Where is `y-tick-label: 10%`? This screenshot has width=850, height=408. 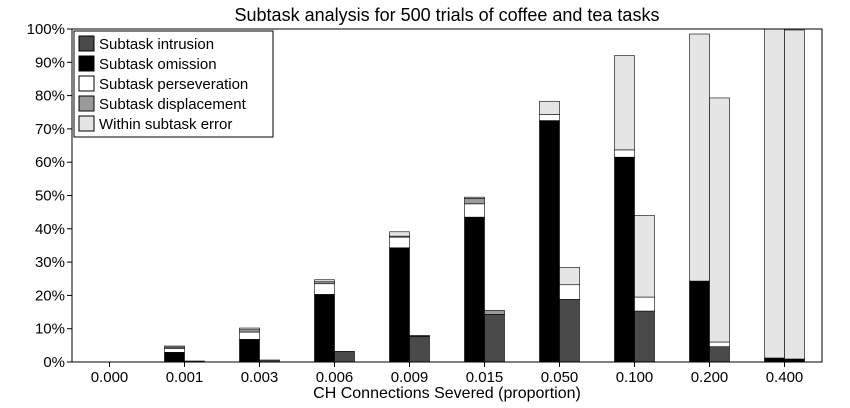
y-tick-label: 10% is located at coordinates (50, 329).